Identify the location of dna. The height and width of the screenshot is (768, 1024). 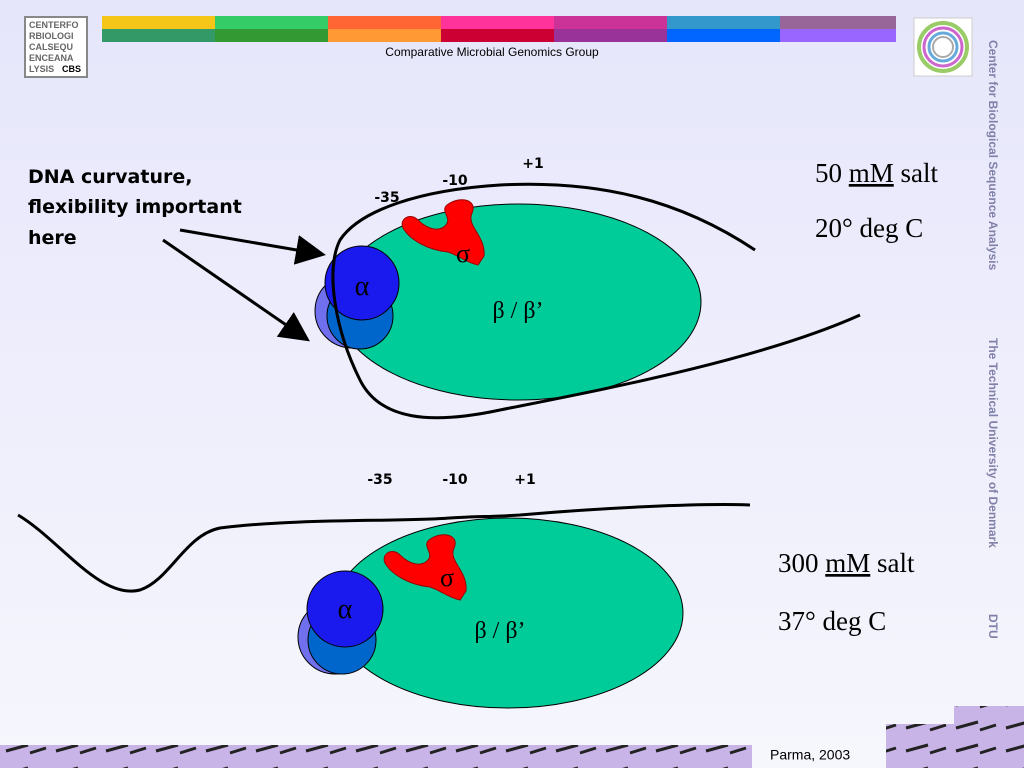
(384, 548).